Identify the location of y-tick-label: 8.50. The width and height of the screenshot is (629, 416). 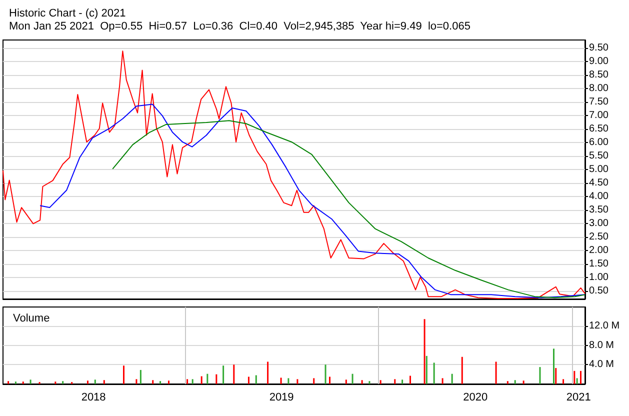
(599, 75).